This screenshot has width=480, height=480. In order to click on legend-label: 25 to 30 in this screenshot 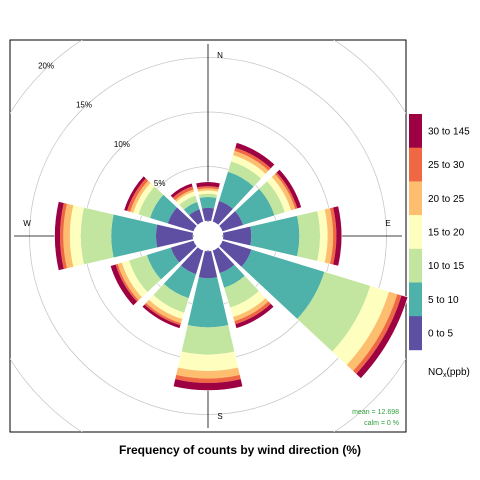, I will do `click(446, 165)`.